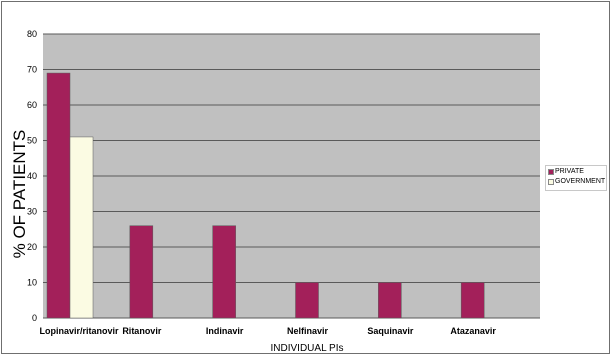 The height and width of the screenshot is (356, 611). Describe the element at coordinates (32, 105) in the screenshot. I see `y-tick-label: 60` at that location.